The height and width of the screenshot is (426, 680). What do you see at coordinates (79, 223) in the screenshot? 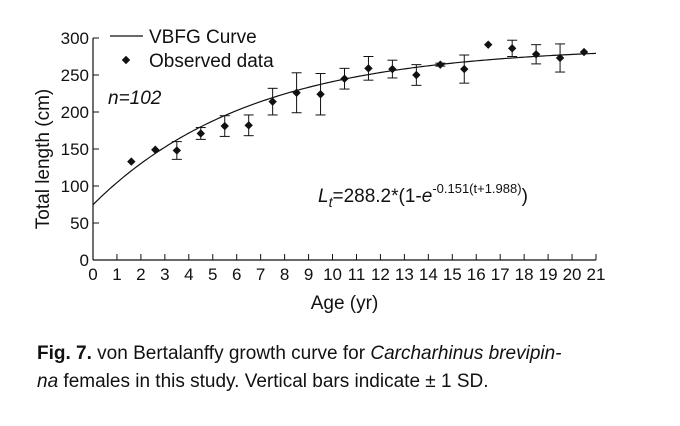
I see `y-tick-label: 50` at bounding box center [79, 223].